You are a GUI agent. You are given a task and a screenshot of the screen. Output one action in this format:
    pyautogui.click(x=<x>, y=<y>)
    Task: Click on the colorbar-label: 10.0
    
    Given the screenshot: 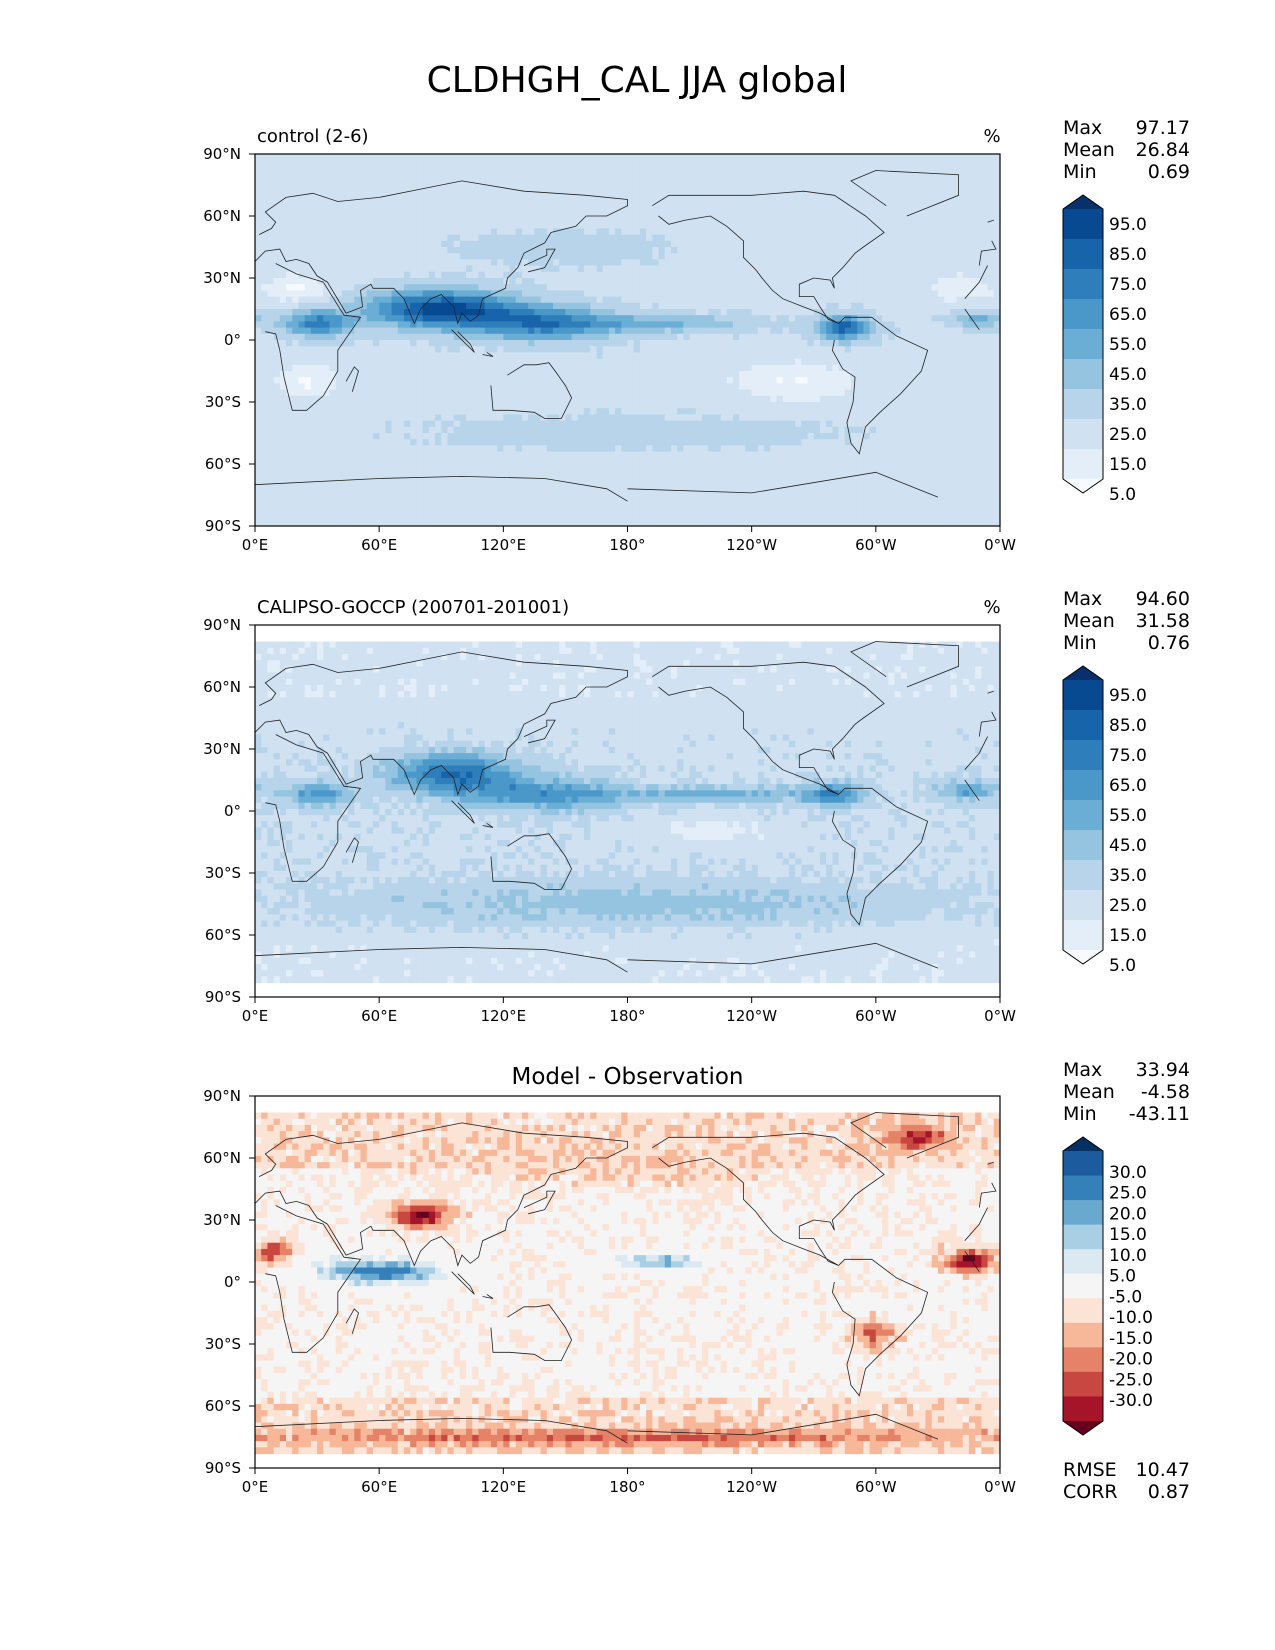 What is the action you would take?
    pyautogui.click(x=1128, y=1256)
    